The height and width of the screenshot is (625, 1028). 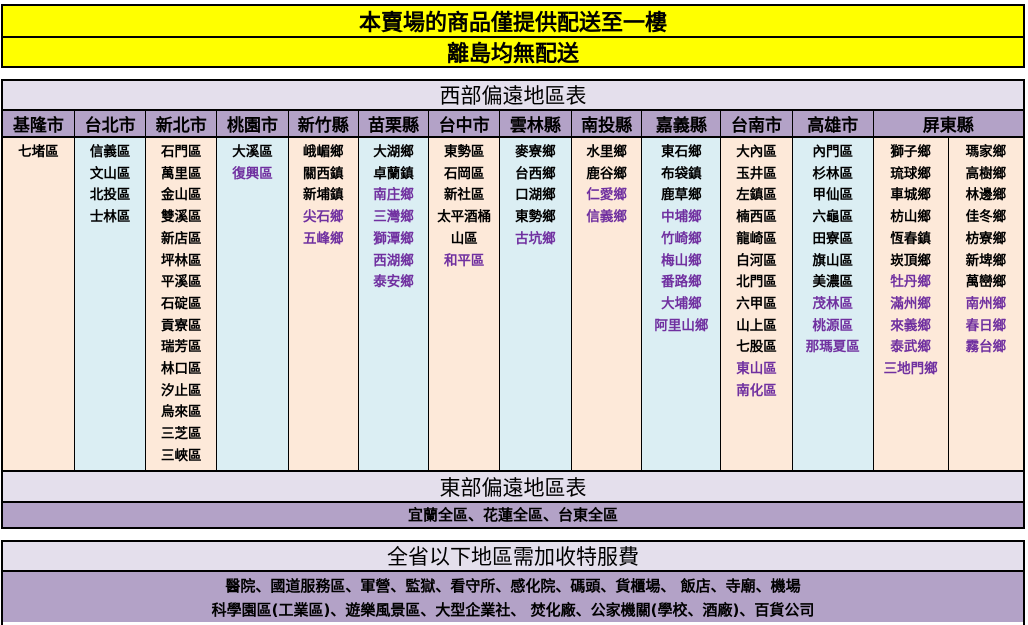 What do you see at coordinates (110, 173) in the screenshot?
I see `district-item: 文山區` at bounding box center [110, 173].